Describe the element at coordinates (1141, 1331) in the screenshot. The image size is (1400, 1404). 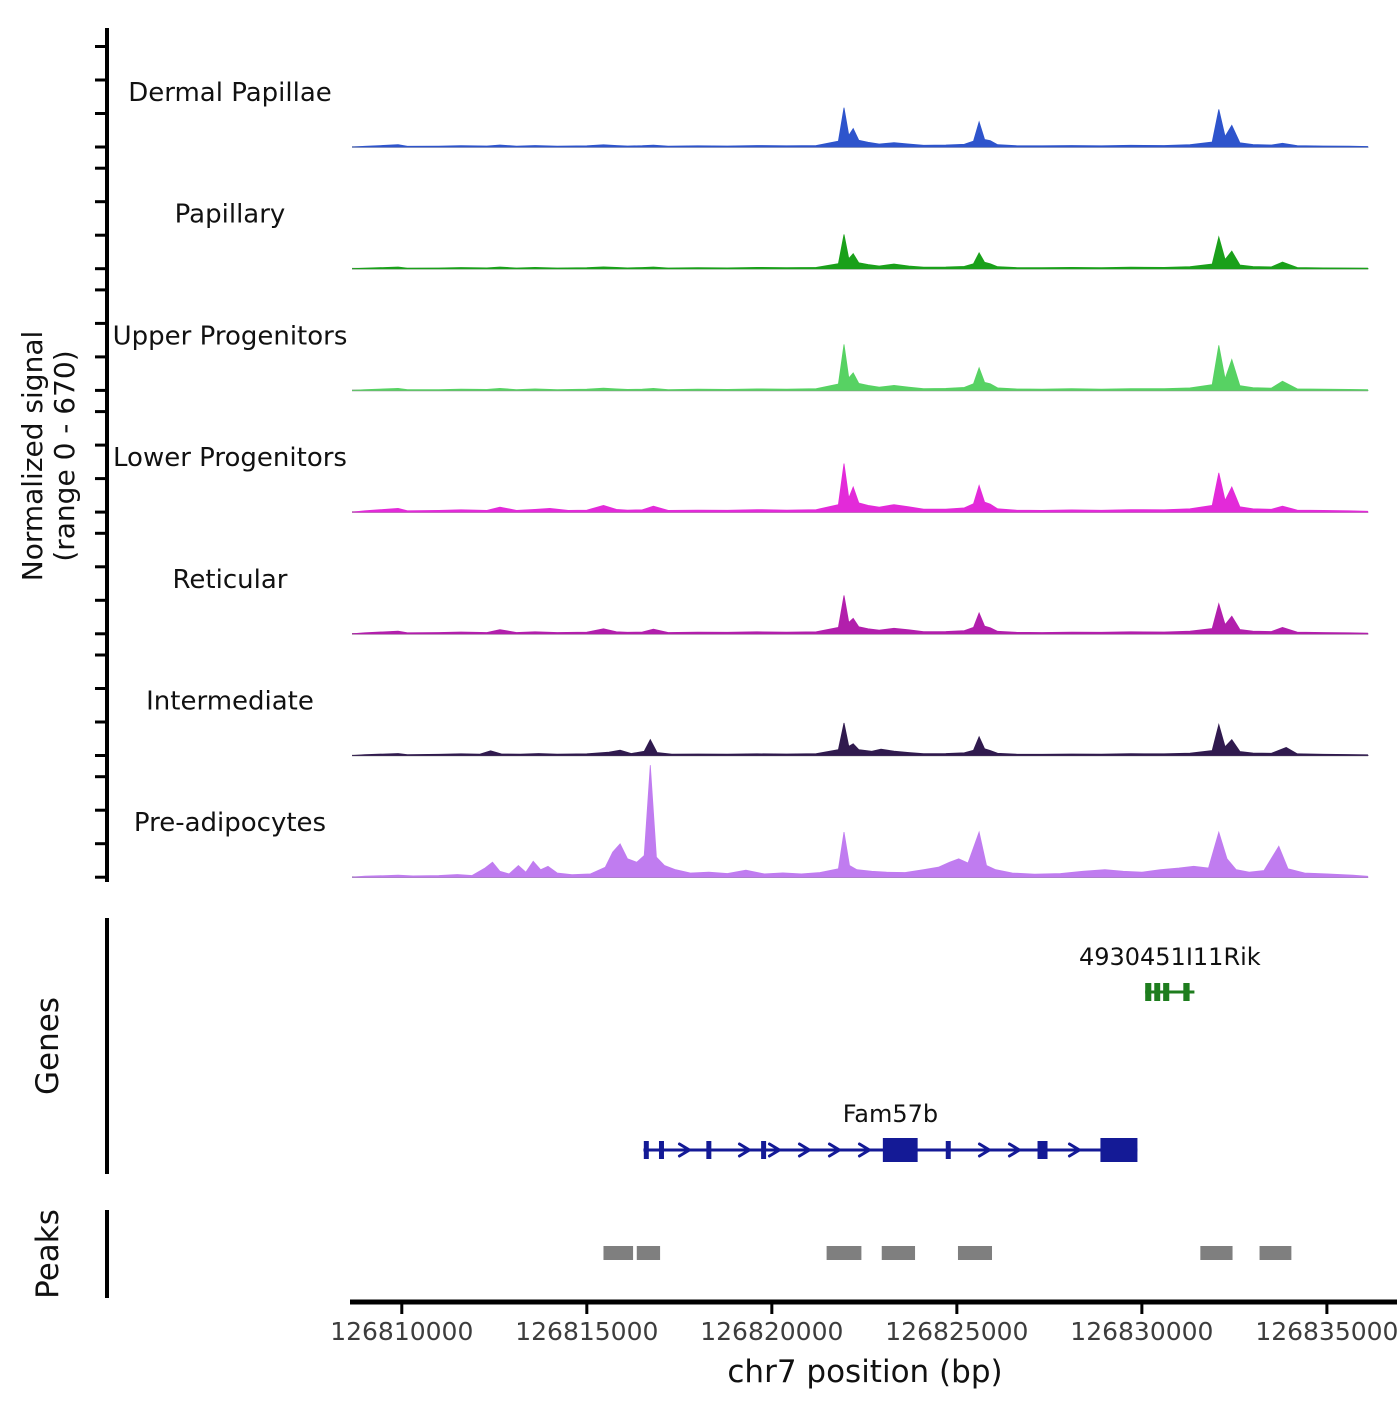
I see `x-axis-tick-label: 126830000` at that location.